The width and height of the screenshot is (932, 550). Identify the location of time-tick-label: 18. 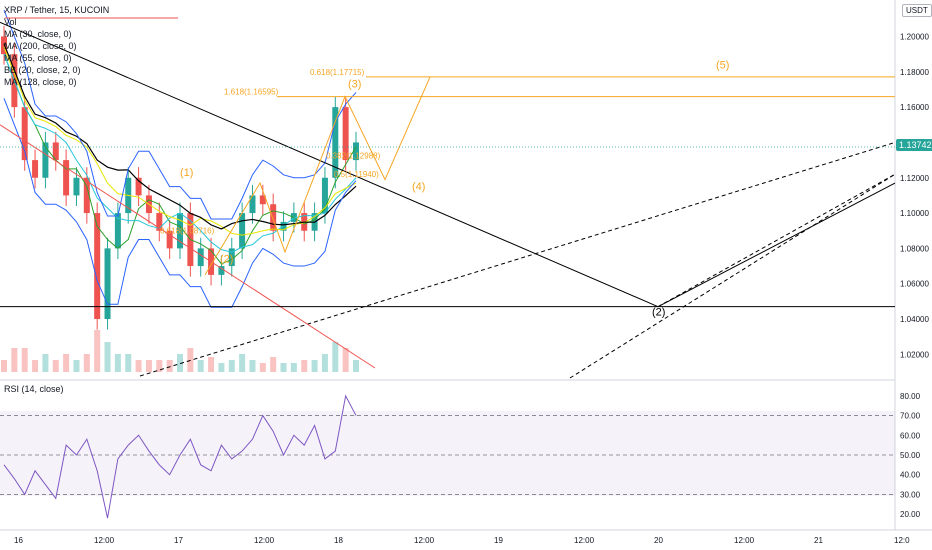
(338, 540).